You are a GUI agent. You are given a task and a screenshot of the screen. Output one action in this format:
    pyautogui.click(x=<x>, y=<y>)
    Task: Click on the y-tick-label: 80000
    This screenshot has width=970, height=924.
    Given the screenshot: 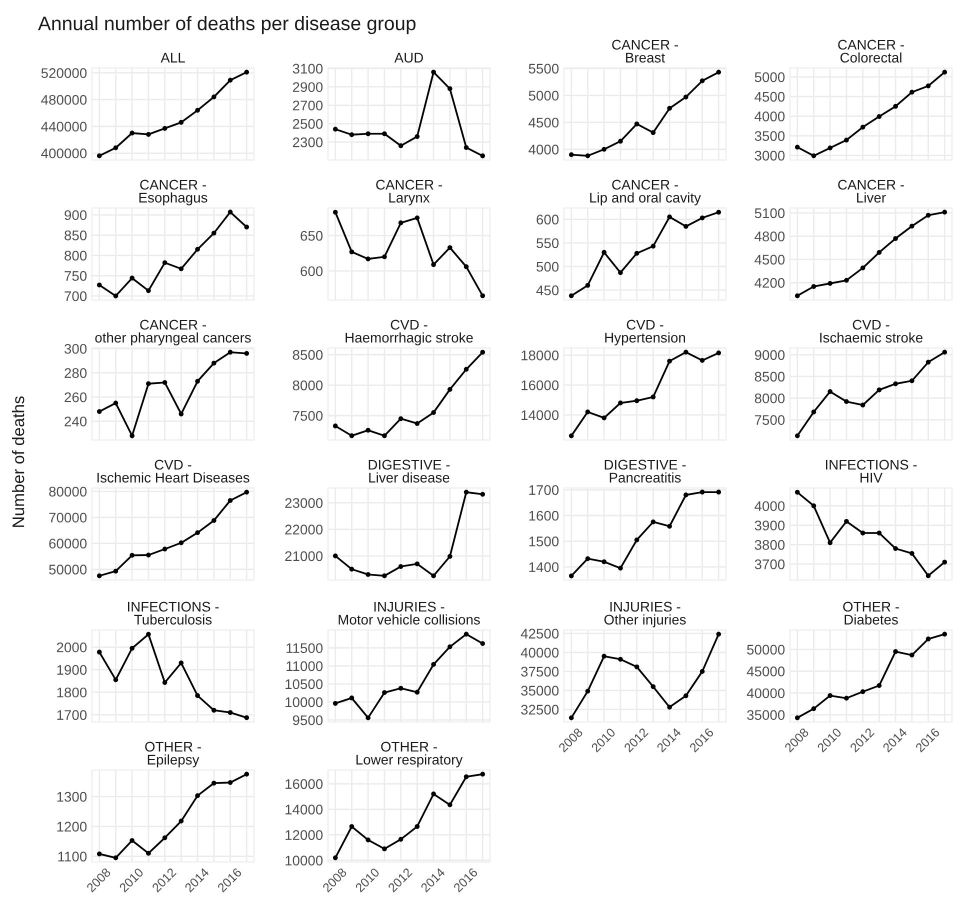 What is the action you would take?
    pyautogui.click(x=68, y=491)
    